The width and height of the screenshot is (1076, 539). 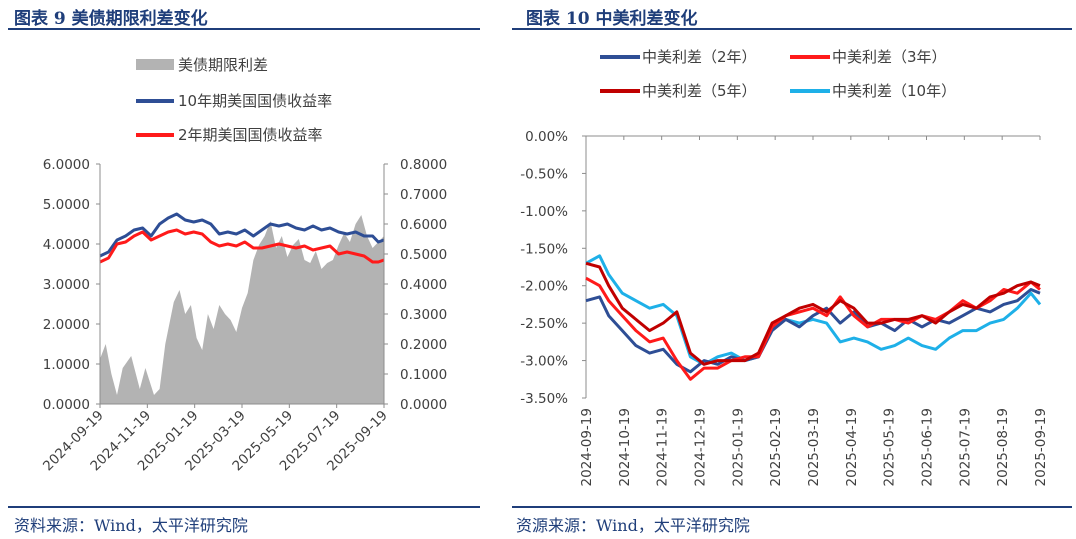 I want to click on series-area-spread, so click(x=242, y=309).